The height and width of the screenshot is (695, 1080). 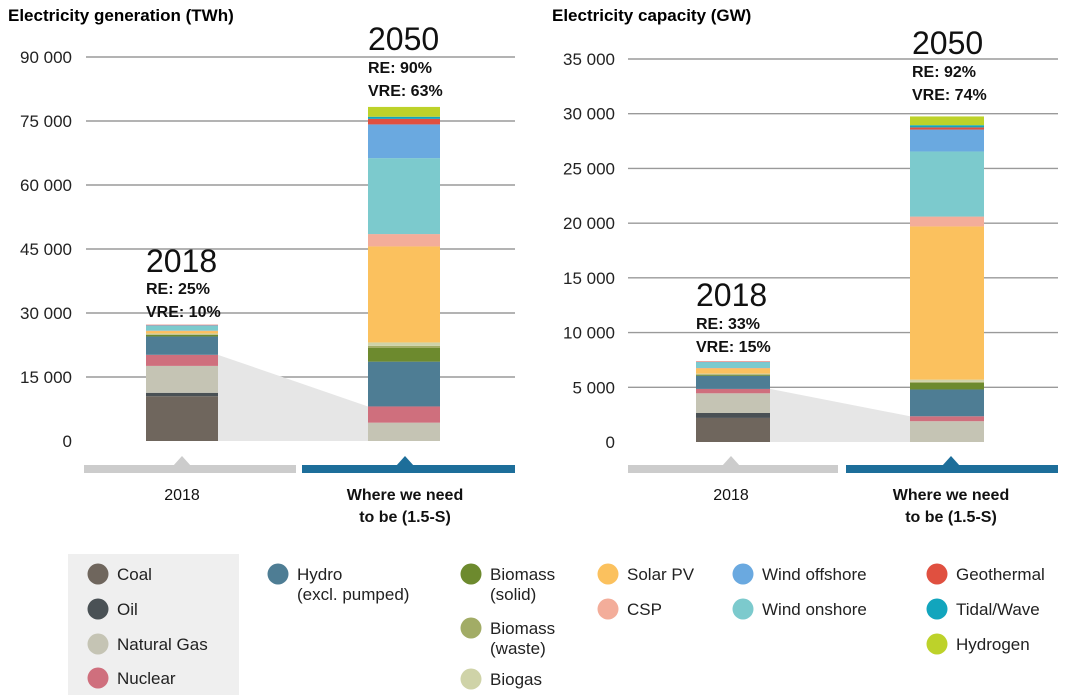 I want to click on legend-swatch-csp, so click(x=608, y=609).